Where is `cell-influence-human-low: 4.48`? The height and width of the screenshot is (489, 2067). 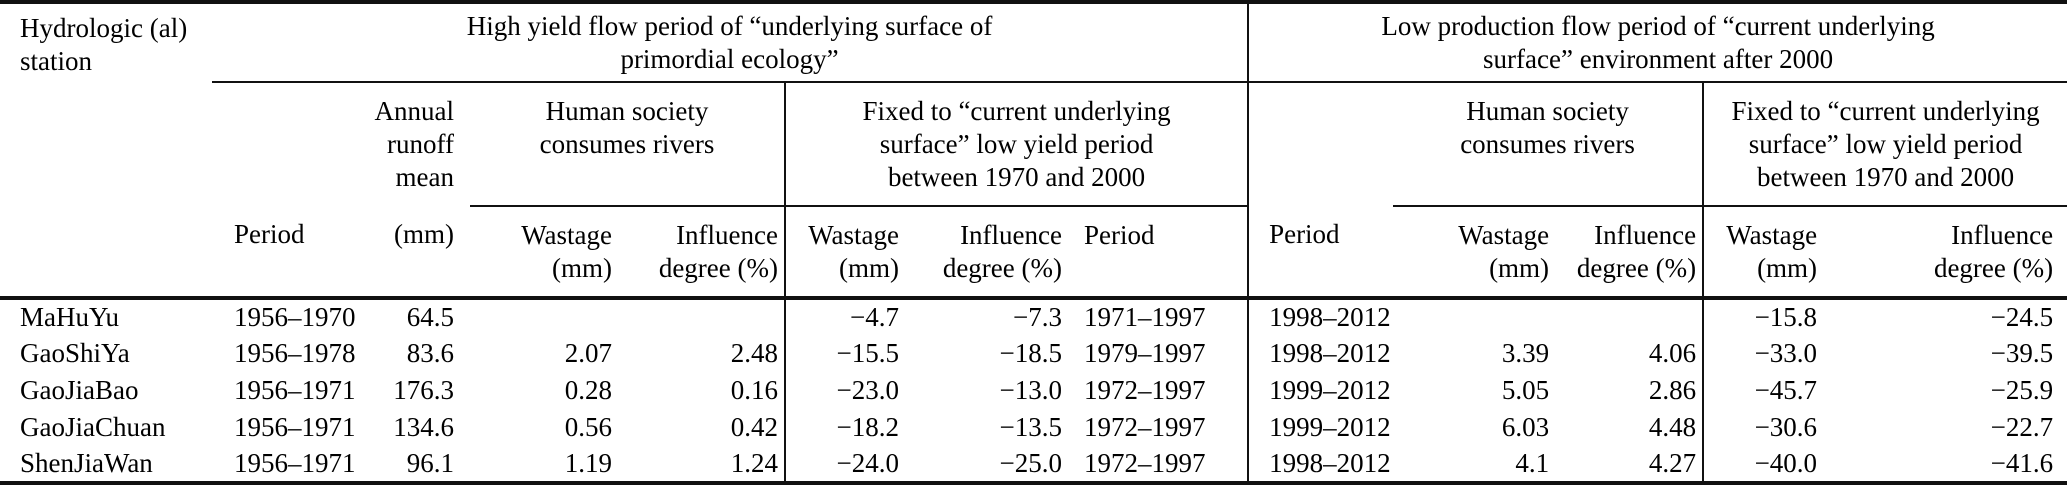
cell-influence-human-low: 4.48 is located at coordinates (1672, 427).